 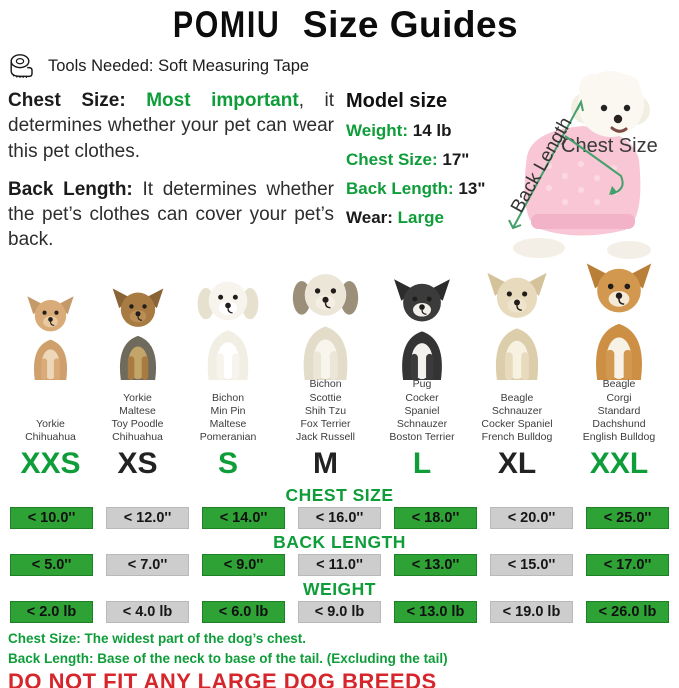 I want to click on size-letter: M, so click(x=325, y=463).